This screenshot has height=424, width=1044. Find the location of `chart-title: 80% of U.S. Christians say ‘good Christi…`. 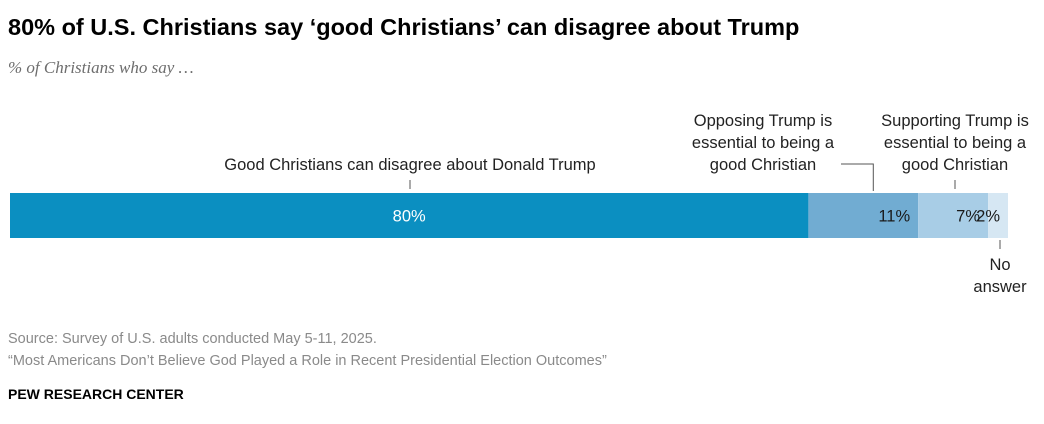

chart-title: 80% of U.S. Christians say ‘good Christi… is located at coordinates (404, 27).